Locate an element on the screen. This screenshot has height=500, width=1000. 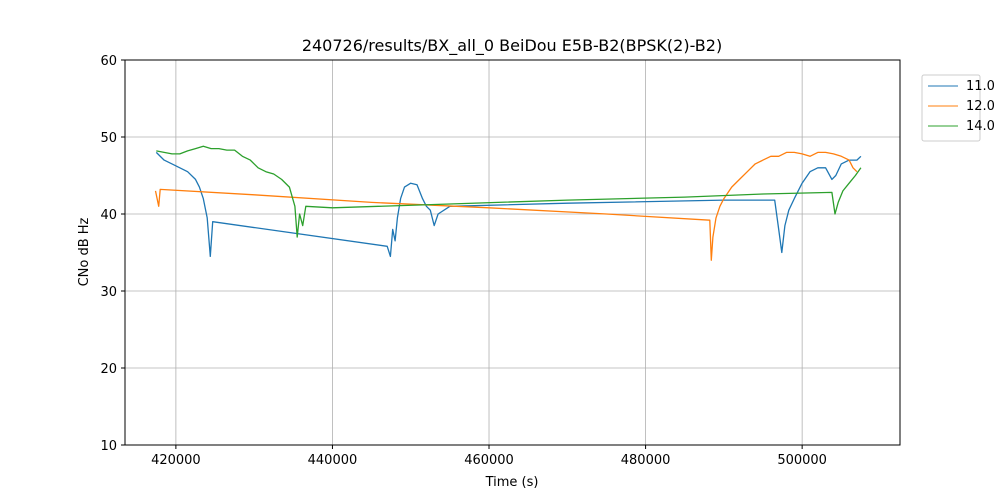
x-tick-label: 480000 is located at coordinates (646, 460).